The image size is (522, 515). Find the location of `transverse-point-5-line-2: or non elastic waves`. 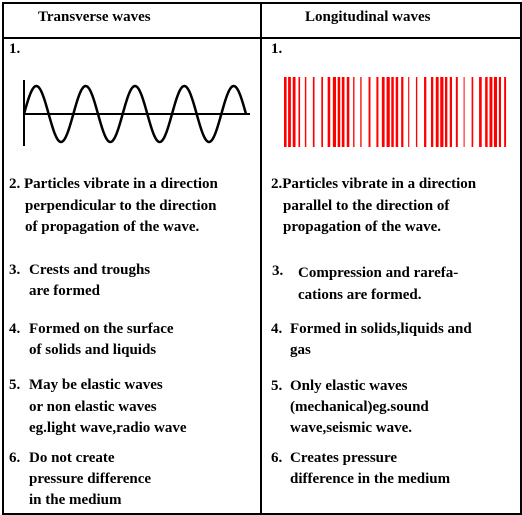

transverse-point-5-line-2: or non elastic waves is located at coordinates (93, 407).